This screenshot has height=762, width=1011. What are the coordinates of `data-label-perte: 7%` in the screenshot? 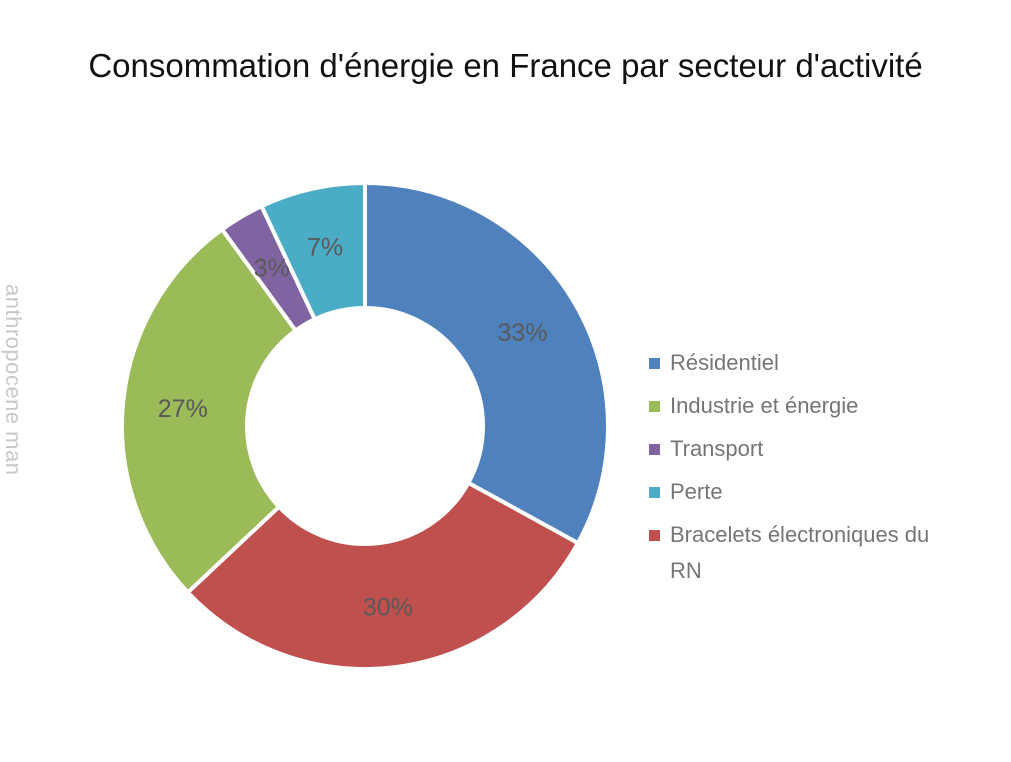 It's located at (325, 247).